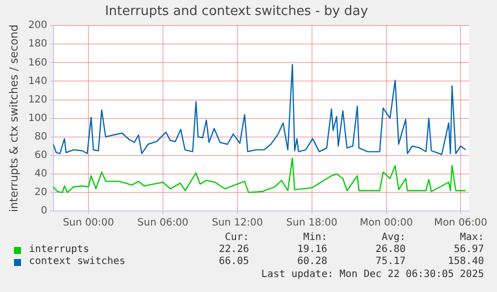 Image resolution: width=497 pixels, height=292 pixels. I want to click on text: 56.97, so click(468, 250).